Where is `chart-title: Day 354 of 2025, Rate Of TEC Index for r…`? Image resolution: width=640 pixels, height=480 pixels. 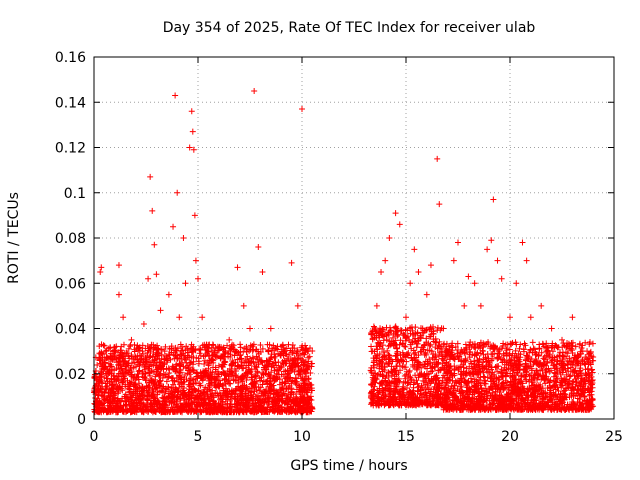 chart-title: Day 354 of 2025, Rate Of TEC Index for r… is located at coordinates (349, 28).